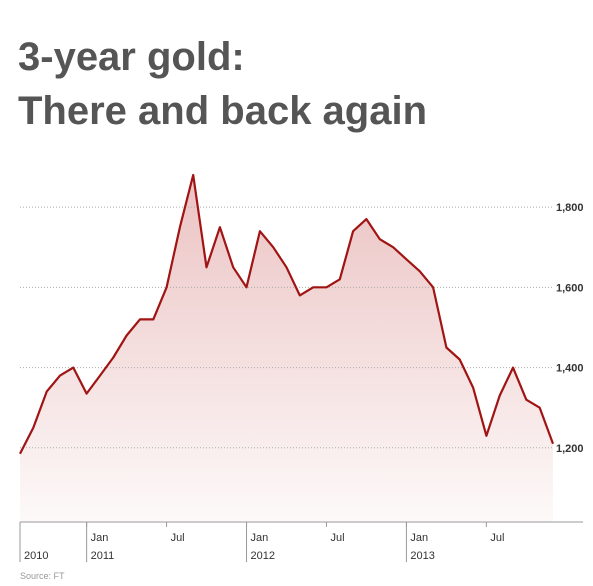  I want to click on year-label: 2013, so click(422, 556).